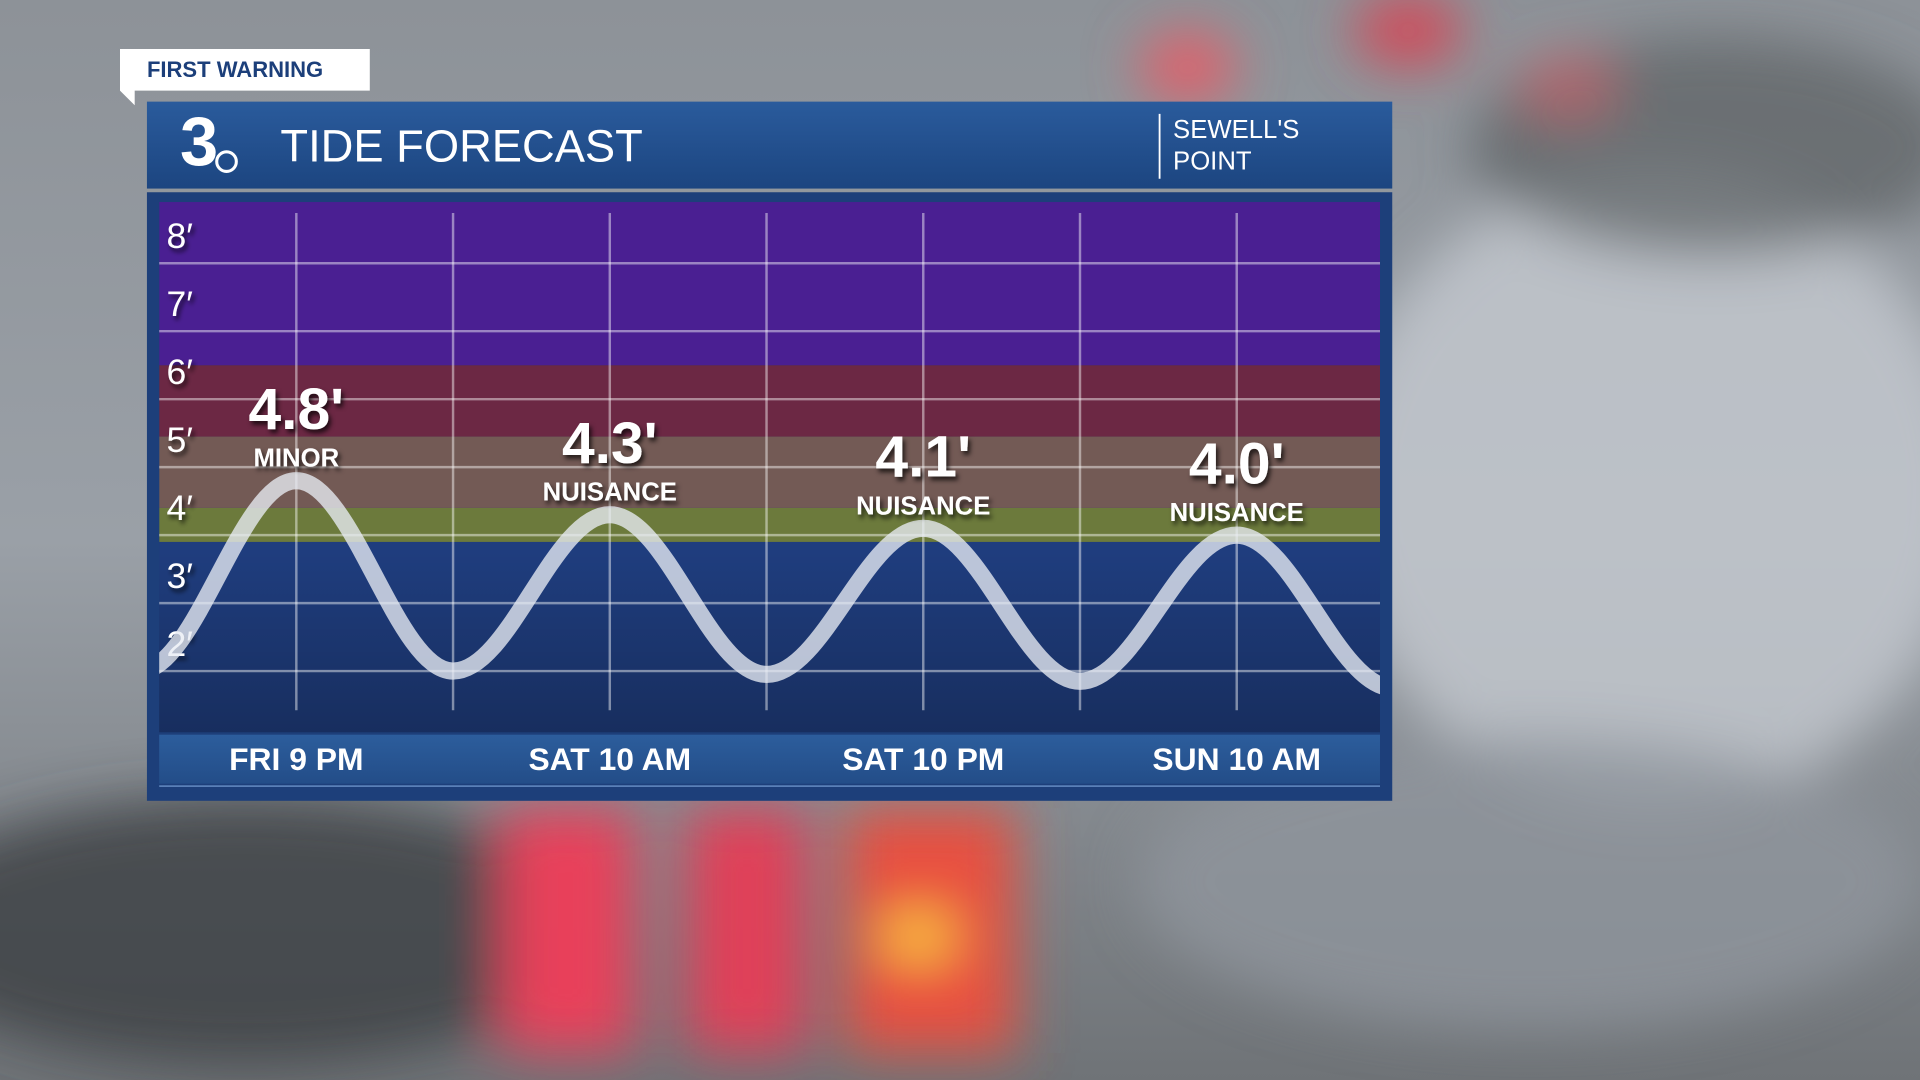 The height and width of the screenshot is (1080, 1920). What do you see at coordinates (180, 508) in the screenshot?
I see `y-tick-label: 4′` at bounding box center [180, 508].